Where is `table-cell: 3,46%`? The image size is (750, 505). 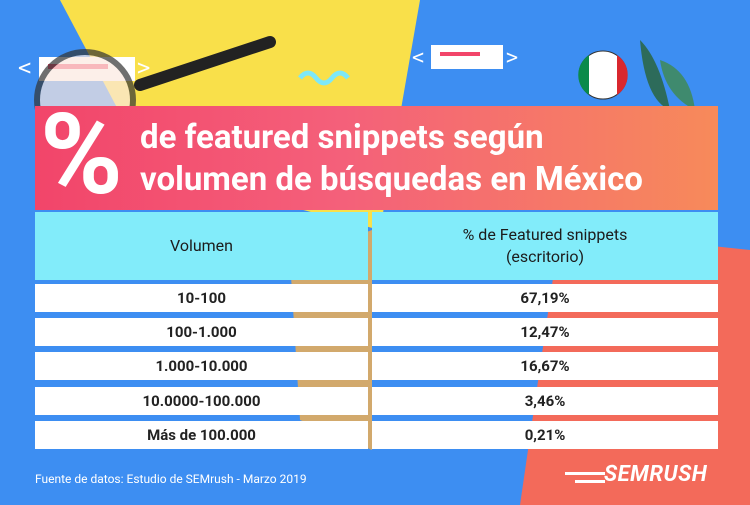
table-cell: 3,46% is located at coordinates (545, 401).